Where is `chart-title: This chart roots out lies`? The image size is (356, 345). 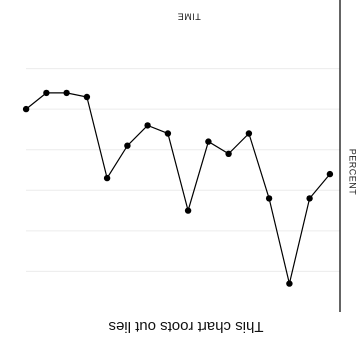
chart-title: This chart roots out lies is located at coordinates (185, 326).